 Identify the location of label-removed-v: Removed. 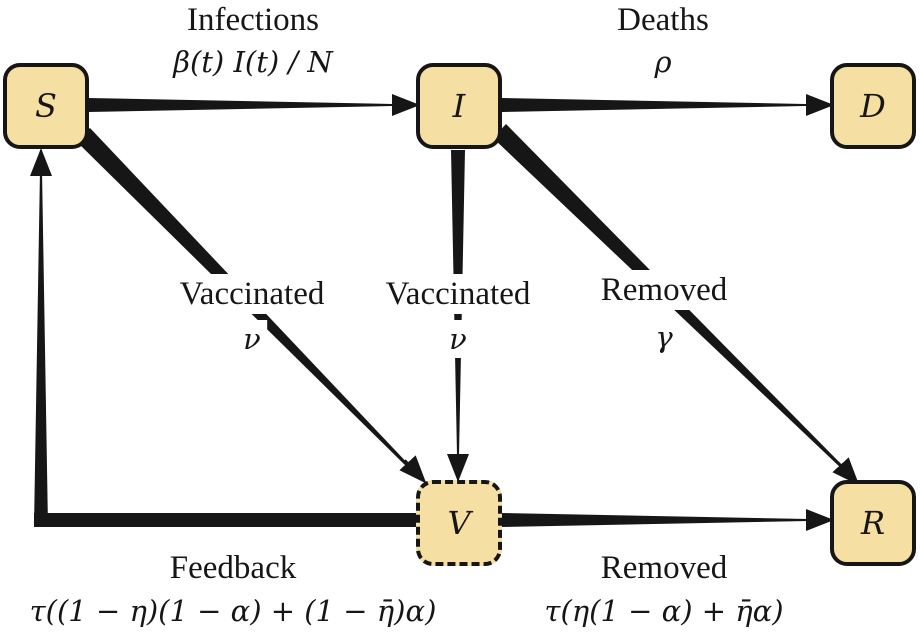
(664, 568).